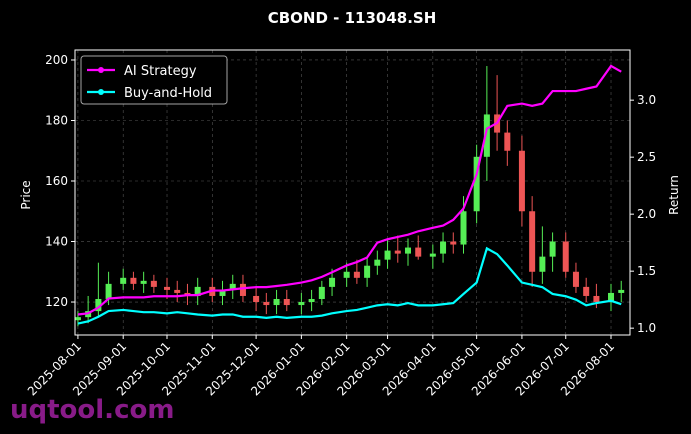 This screenshot has height=434, width=691. What do you see at coordinates (92, 410) in the screenshot?
I see `watermark: uqtool.com` at bounding box center [92, 410].